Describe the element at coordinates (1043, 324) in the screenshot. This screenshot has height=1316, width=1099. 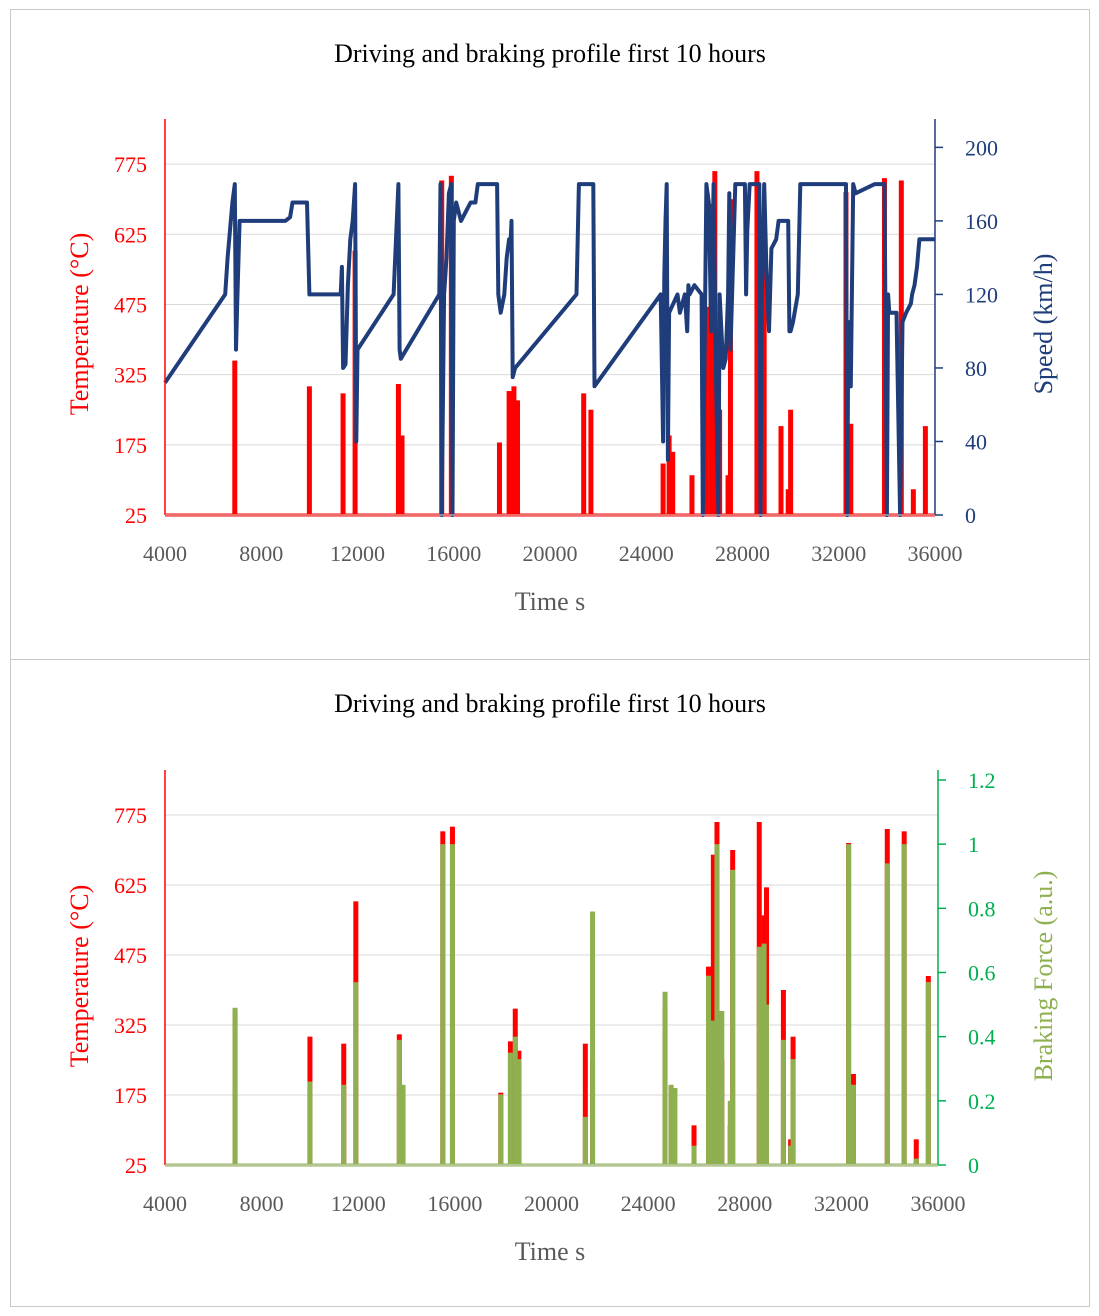
I see `right-y-axis-title: Speed (km/h)` at that location.